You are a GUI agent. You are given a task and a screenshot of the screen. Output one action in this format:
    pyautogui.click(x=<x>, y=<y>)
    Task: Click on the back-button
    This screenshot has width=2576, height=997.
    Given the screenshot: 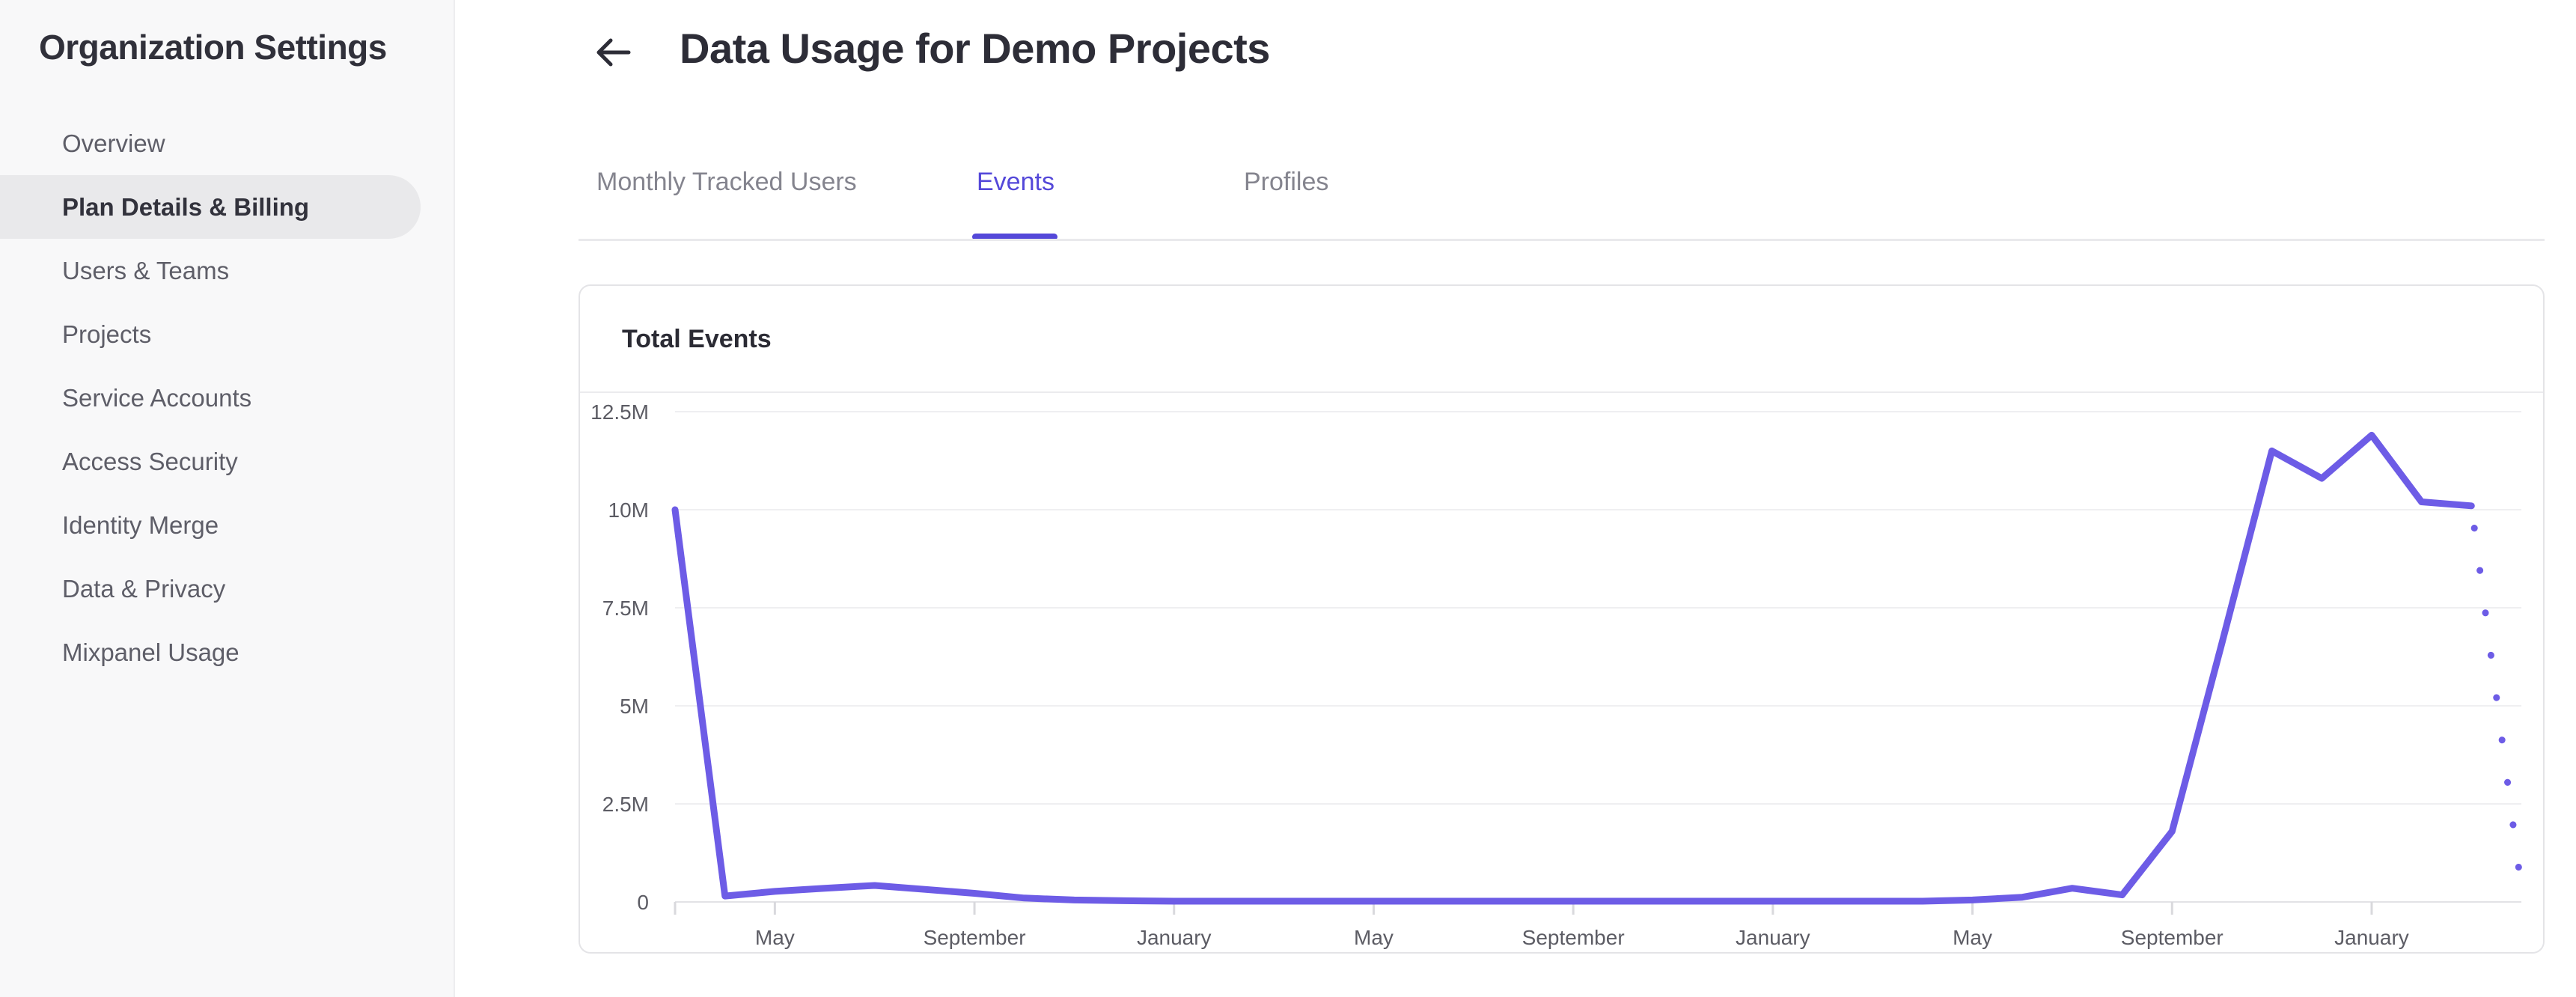 What is the action you would take?
    pyautogui.click(x=612, y=52)
    